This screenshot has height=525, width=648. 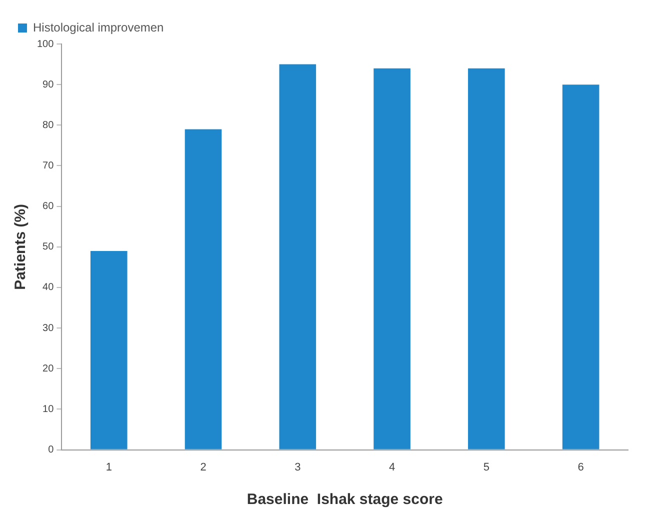 What do you see at coordinates (48, 125) in the screenshot?
I see `y-tick-label: 80` at bounding box center [48, 125].